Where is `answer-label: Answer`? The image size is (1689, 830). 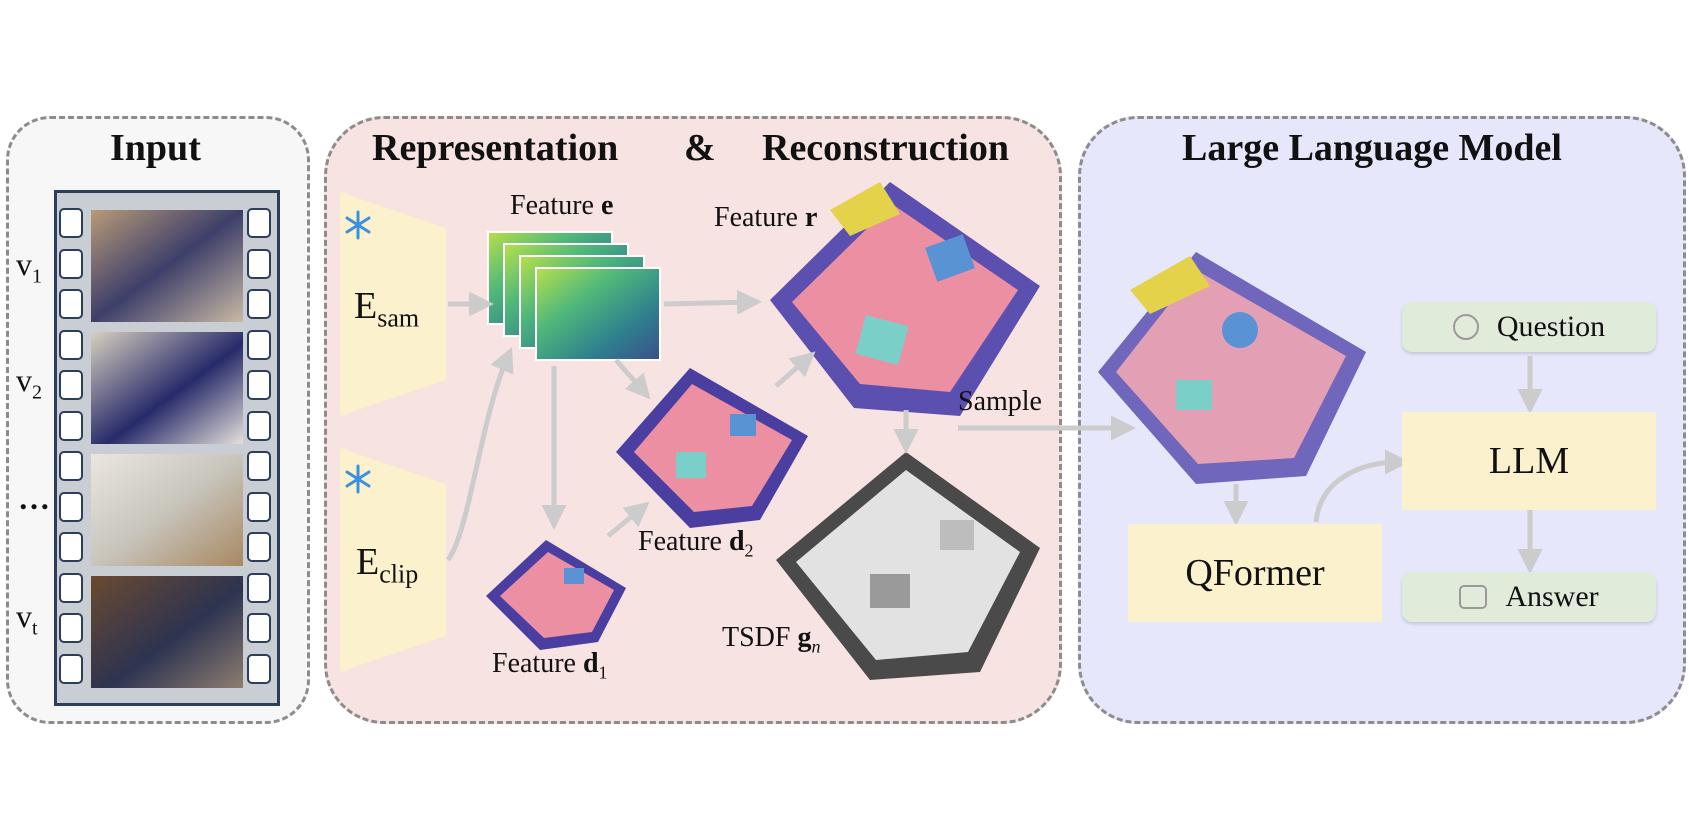 answer-label: Answer is located at coordinates (1552, 596).